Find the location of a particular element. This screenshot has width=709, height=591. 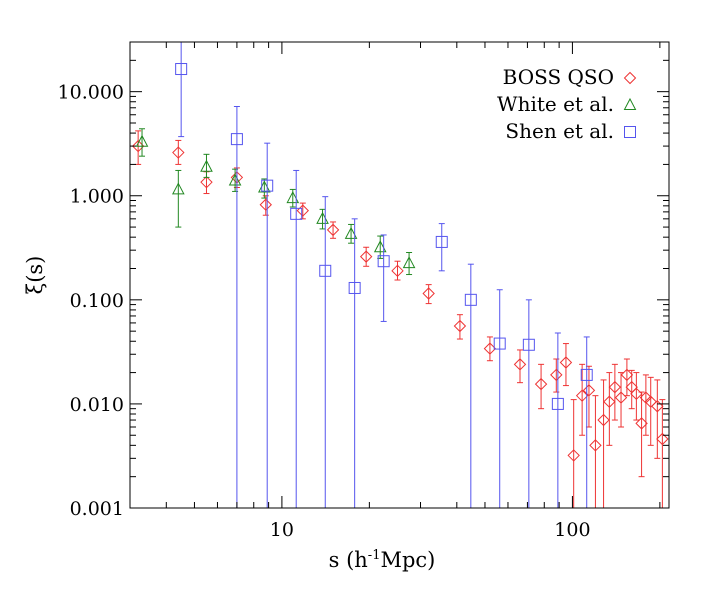

legend-label: White et al. is located at coordinates (555, 104).